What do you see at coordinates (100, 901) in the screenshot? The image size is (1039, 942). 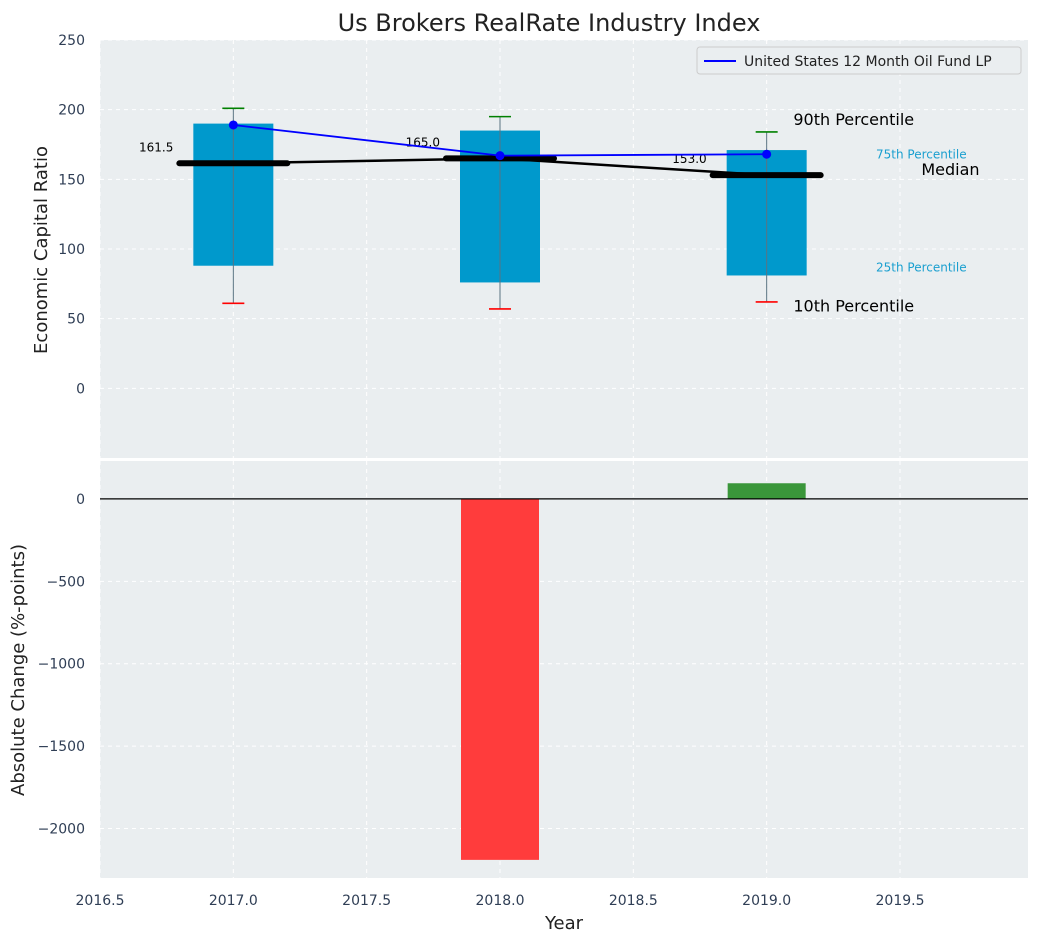 I see `x-tick-label: 2016.5` at bounding box center [100, 901].